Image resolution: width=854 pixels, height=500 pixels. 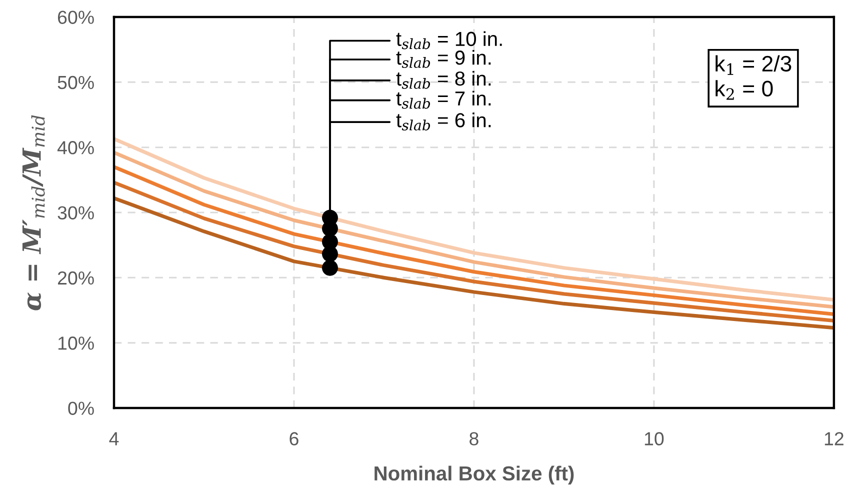 What do you see at coordinates (443, 79) in the screenshot?
I see `text: t$_{slab}$ = 8 in.` at bounding box center [443, 79].